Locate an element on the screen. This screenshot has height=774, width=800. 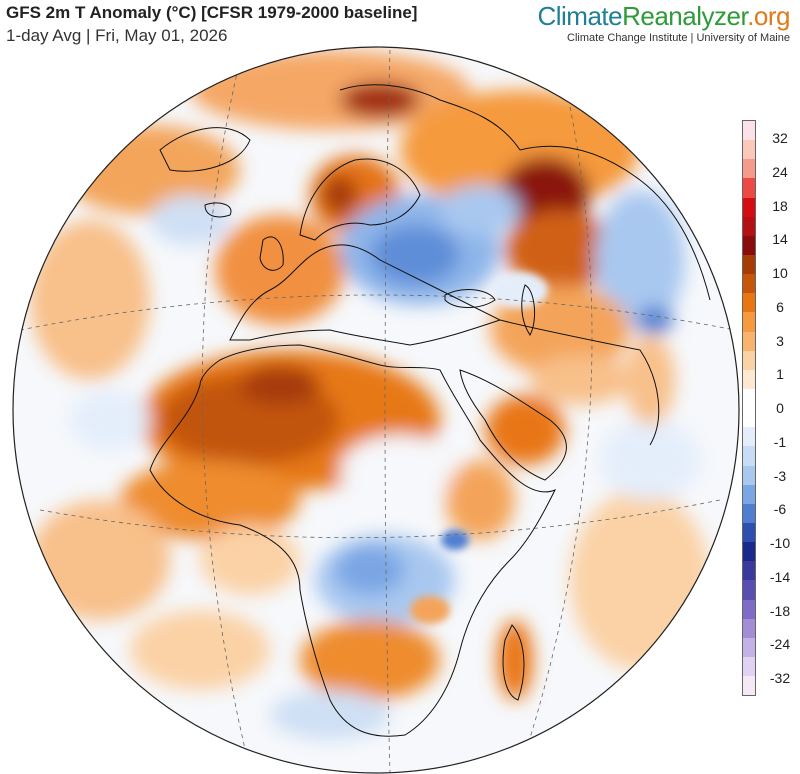
brand-logo-part-org: .org is located at coordinates (768, 16).